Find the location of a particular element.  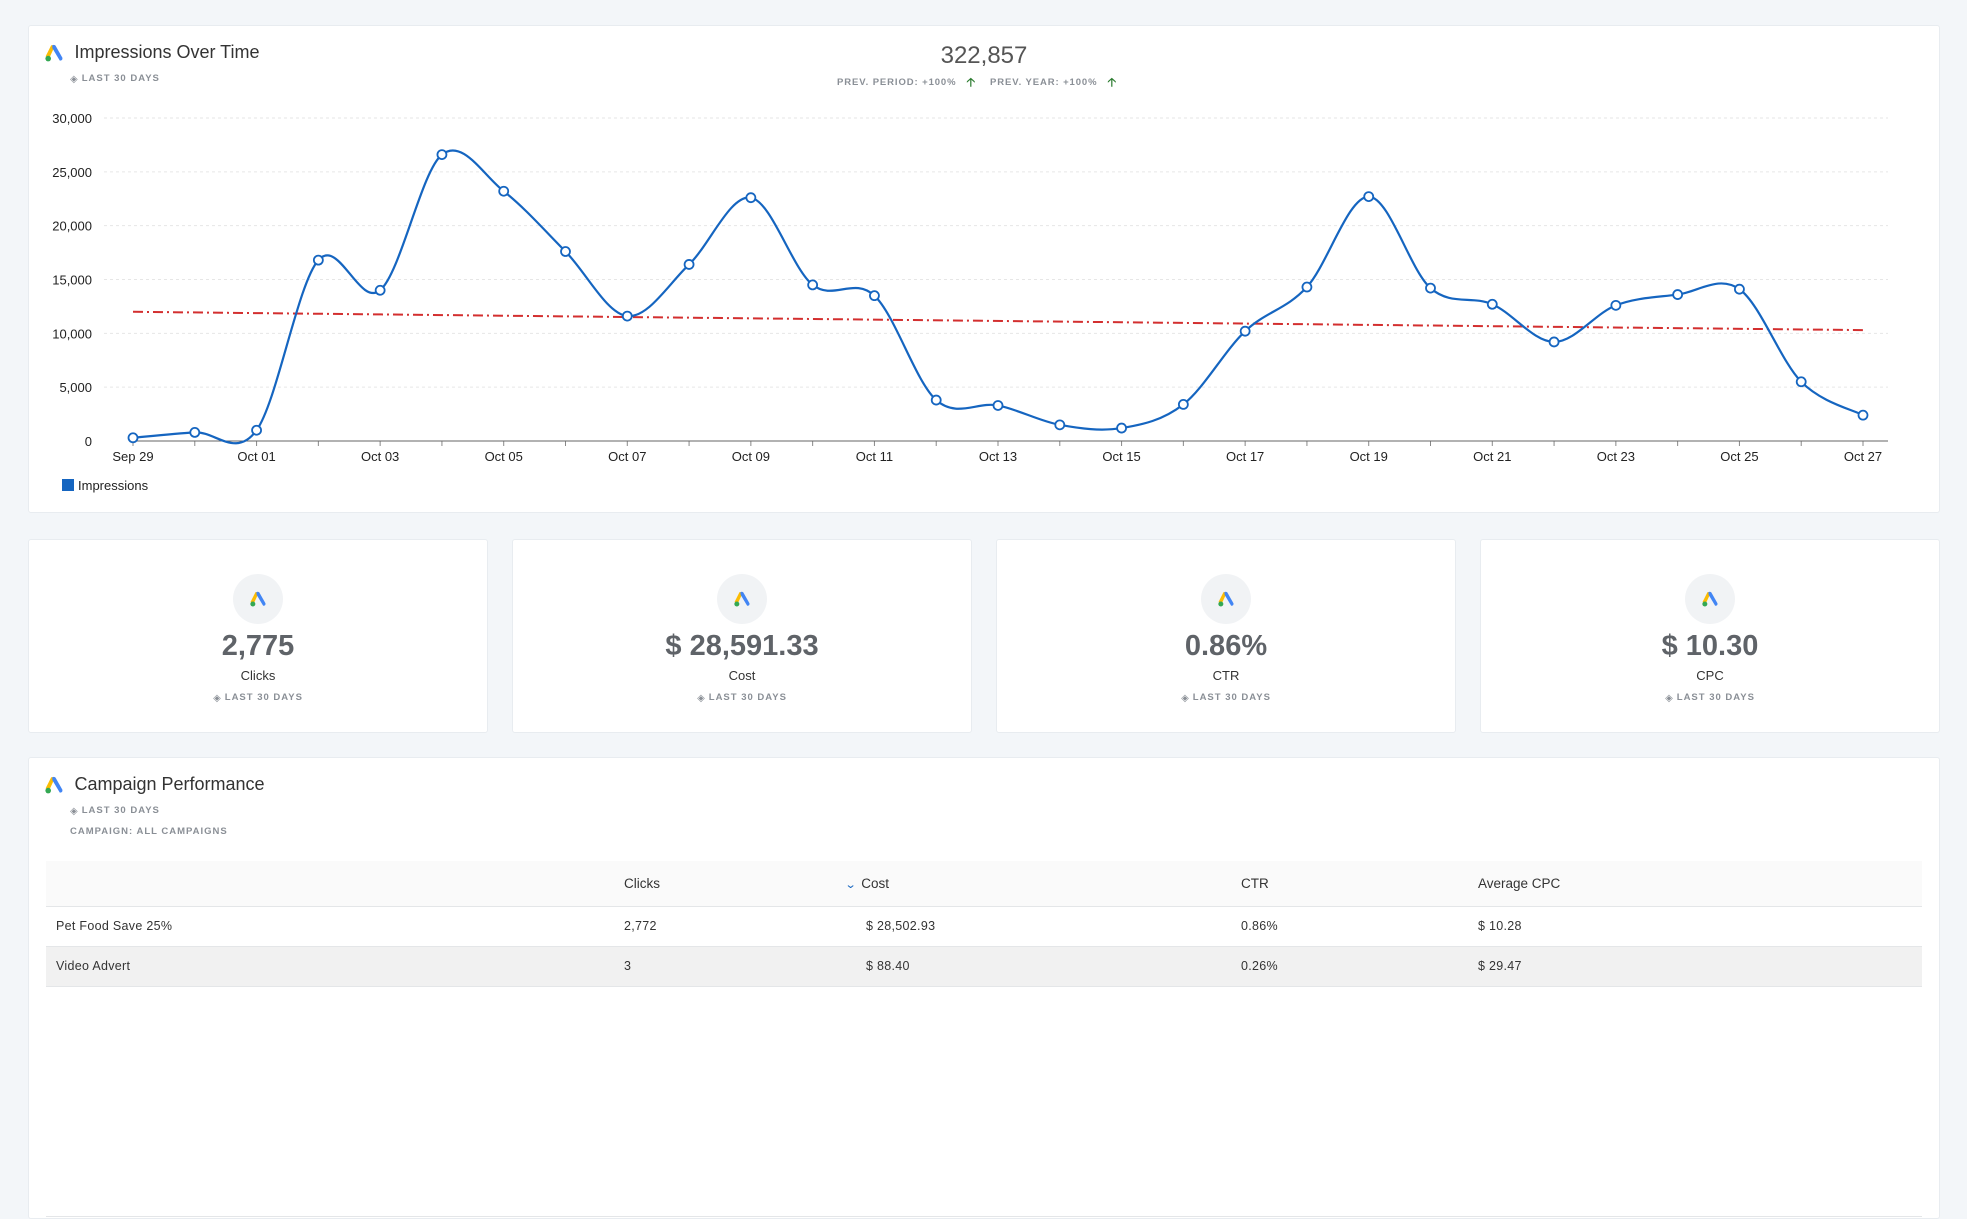

cell-avg-cpc: $ 29.47 is located at coordinates (1700, 966).